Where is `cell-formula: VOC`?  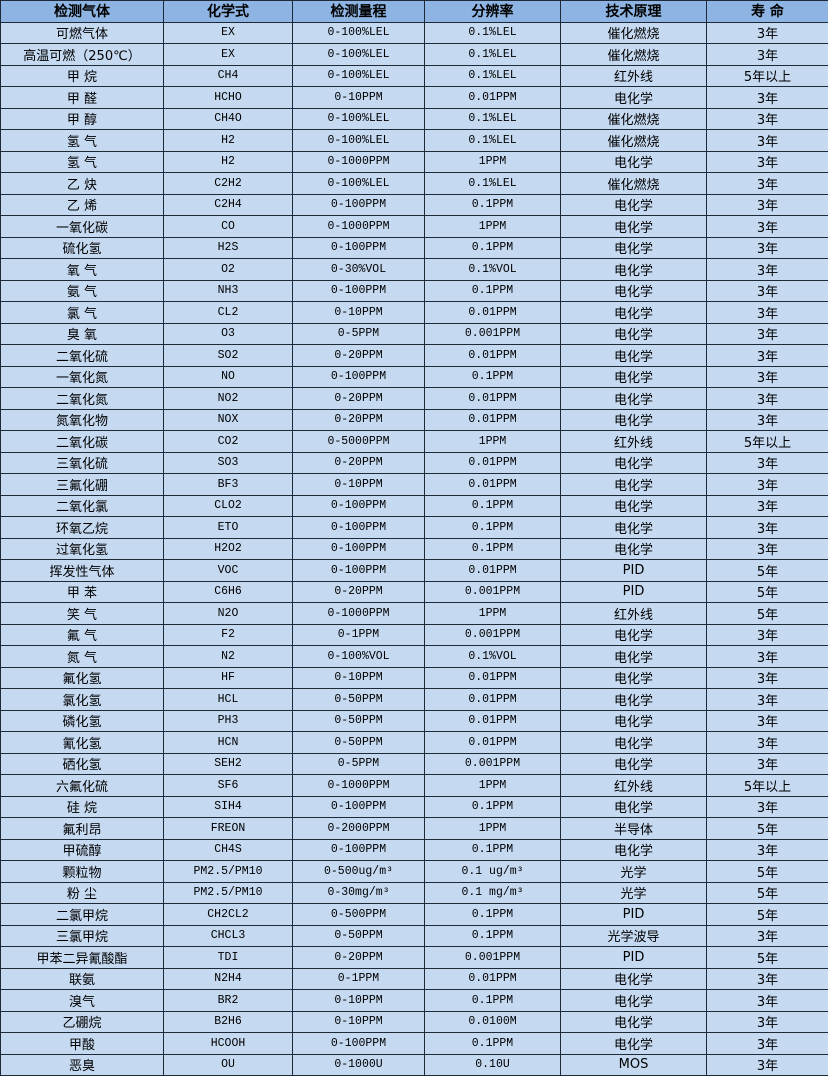 cell-formula: VOC is located at coordinates (228, 571).